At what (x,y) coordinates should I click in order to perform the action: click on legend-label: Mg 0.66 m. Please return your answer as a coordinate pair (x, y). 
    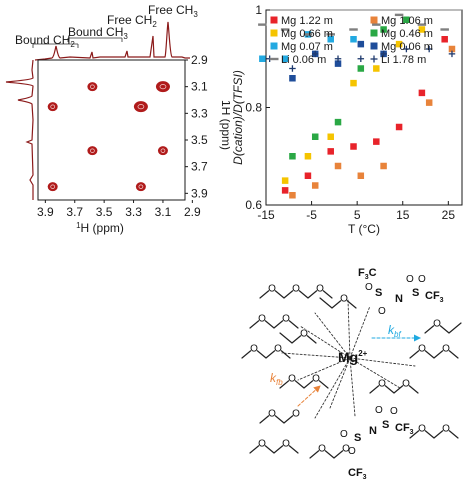
    Looking at the image, I should click on (307, 34).